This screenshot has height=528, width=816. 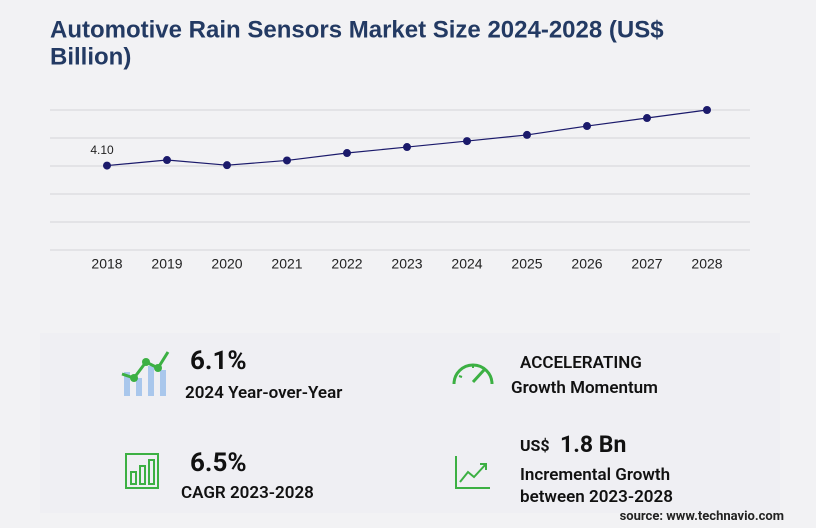 I want to click on incremental-value: 1.8 Bn, so click(x=593, y=444).